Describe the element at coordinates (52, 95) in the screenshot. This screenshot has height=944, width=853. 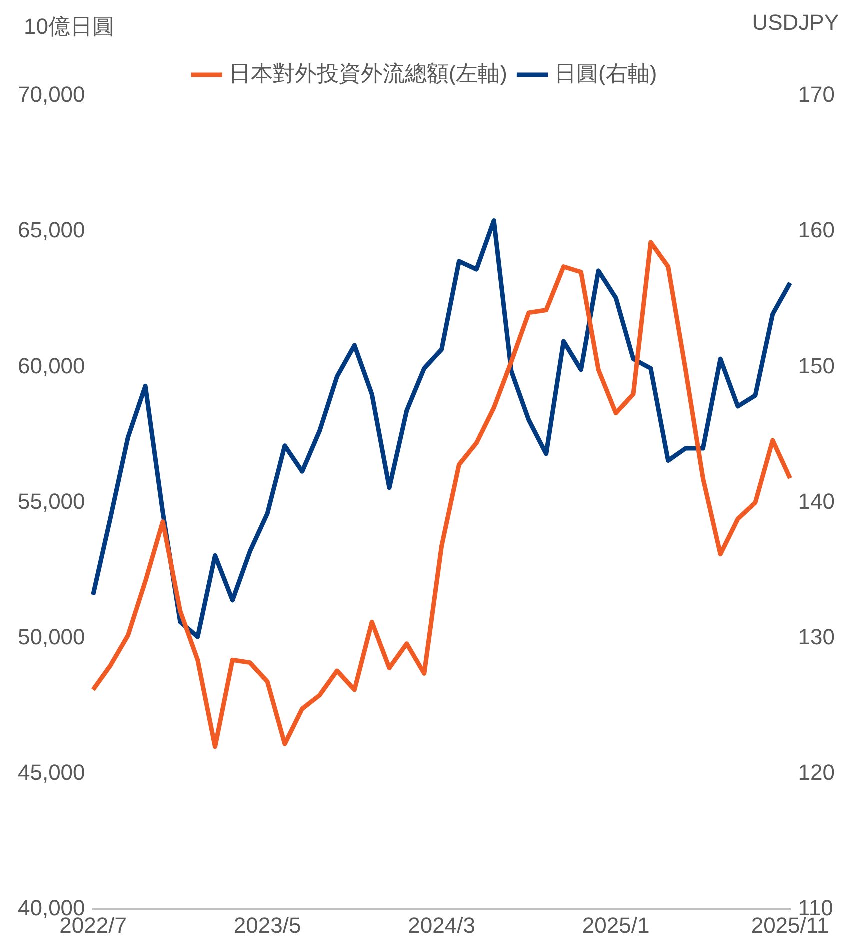
I see `y-tick-label: 70,000` at that location.